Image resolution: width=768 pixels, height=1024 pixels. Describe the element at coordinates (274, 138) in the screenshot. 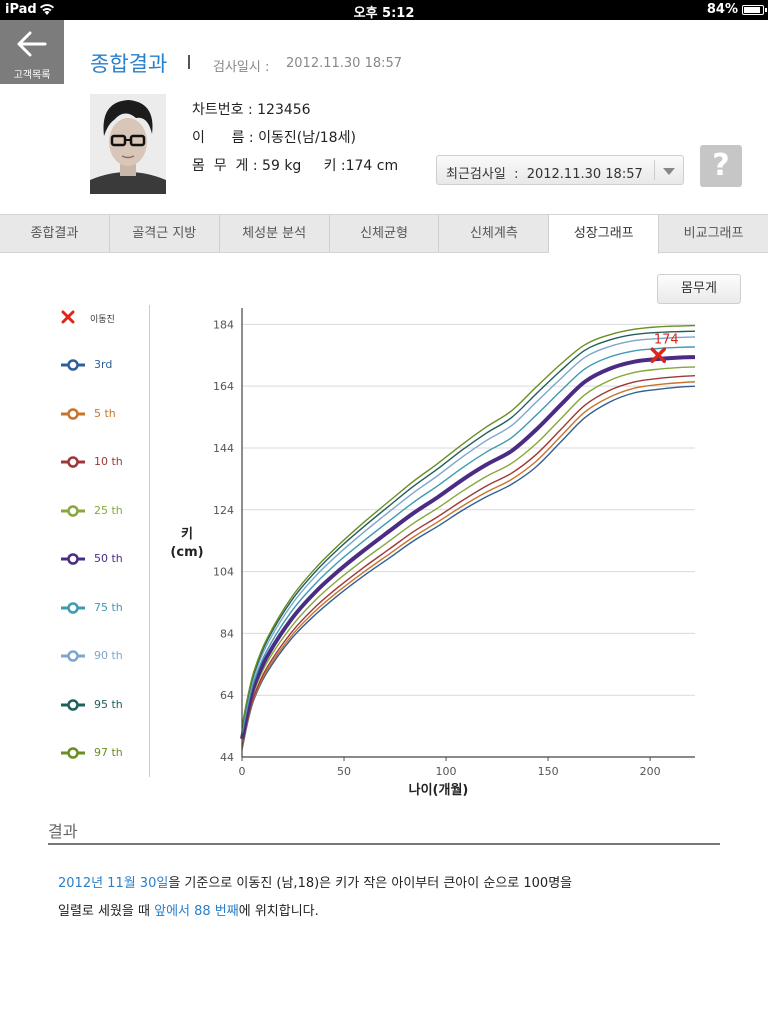

I see `patient-name: 이 름 : 이동진(남/18세)` at that location.